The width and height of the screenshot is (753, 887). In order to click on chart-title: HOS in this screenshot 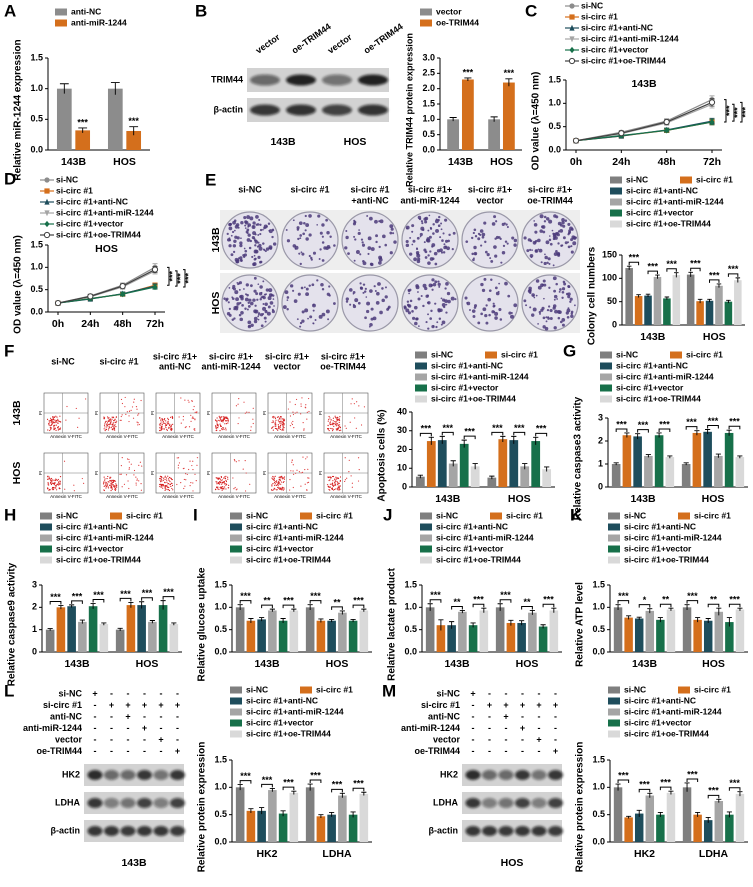, I will do `click(106, 249)`.